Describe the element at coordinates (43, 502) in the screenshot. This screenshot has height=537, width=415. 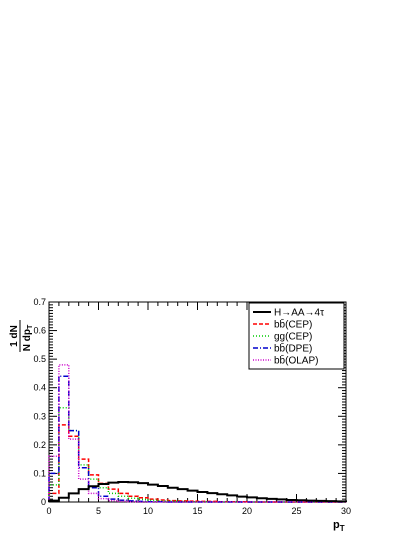
I see `y-tick-label: 0` at that location.